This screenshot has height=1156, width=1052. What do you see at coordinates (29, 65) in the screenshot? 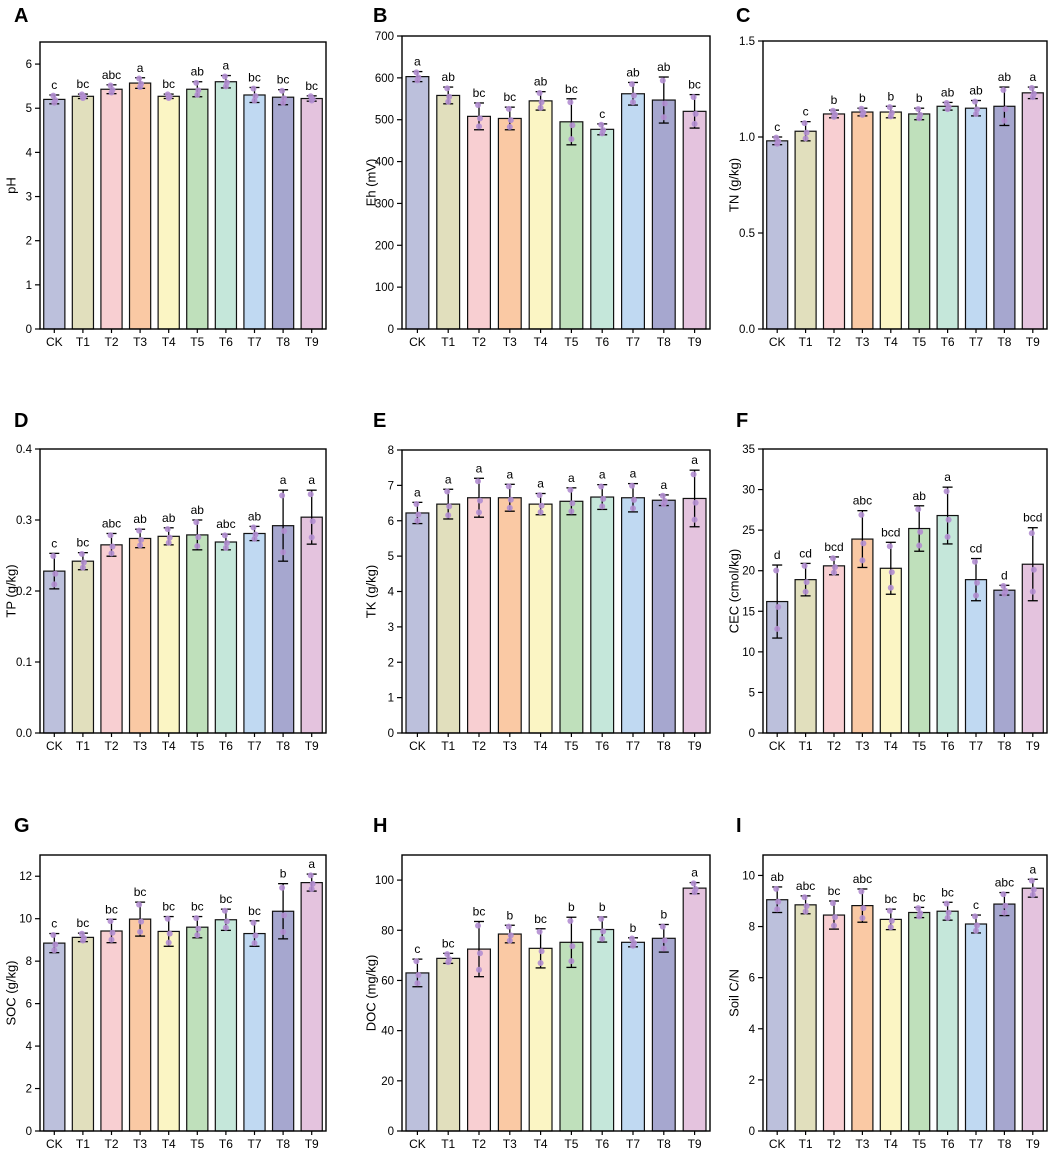
I see `y-tick-label: 6` at bounding box center [29, 65].